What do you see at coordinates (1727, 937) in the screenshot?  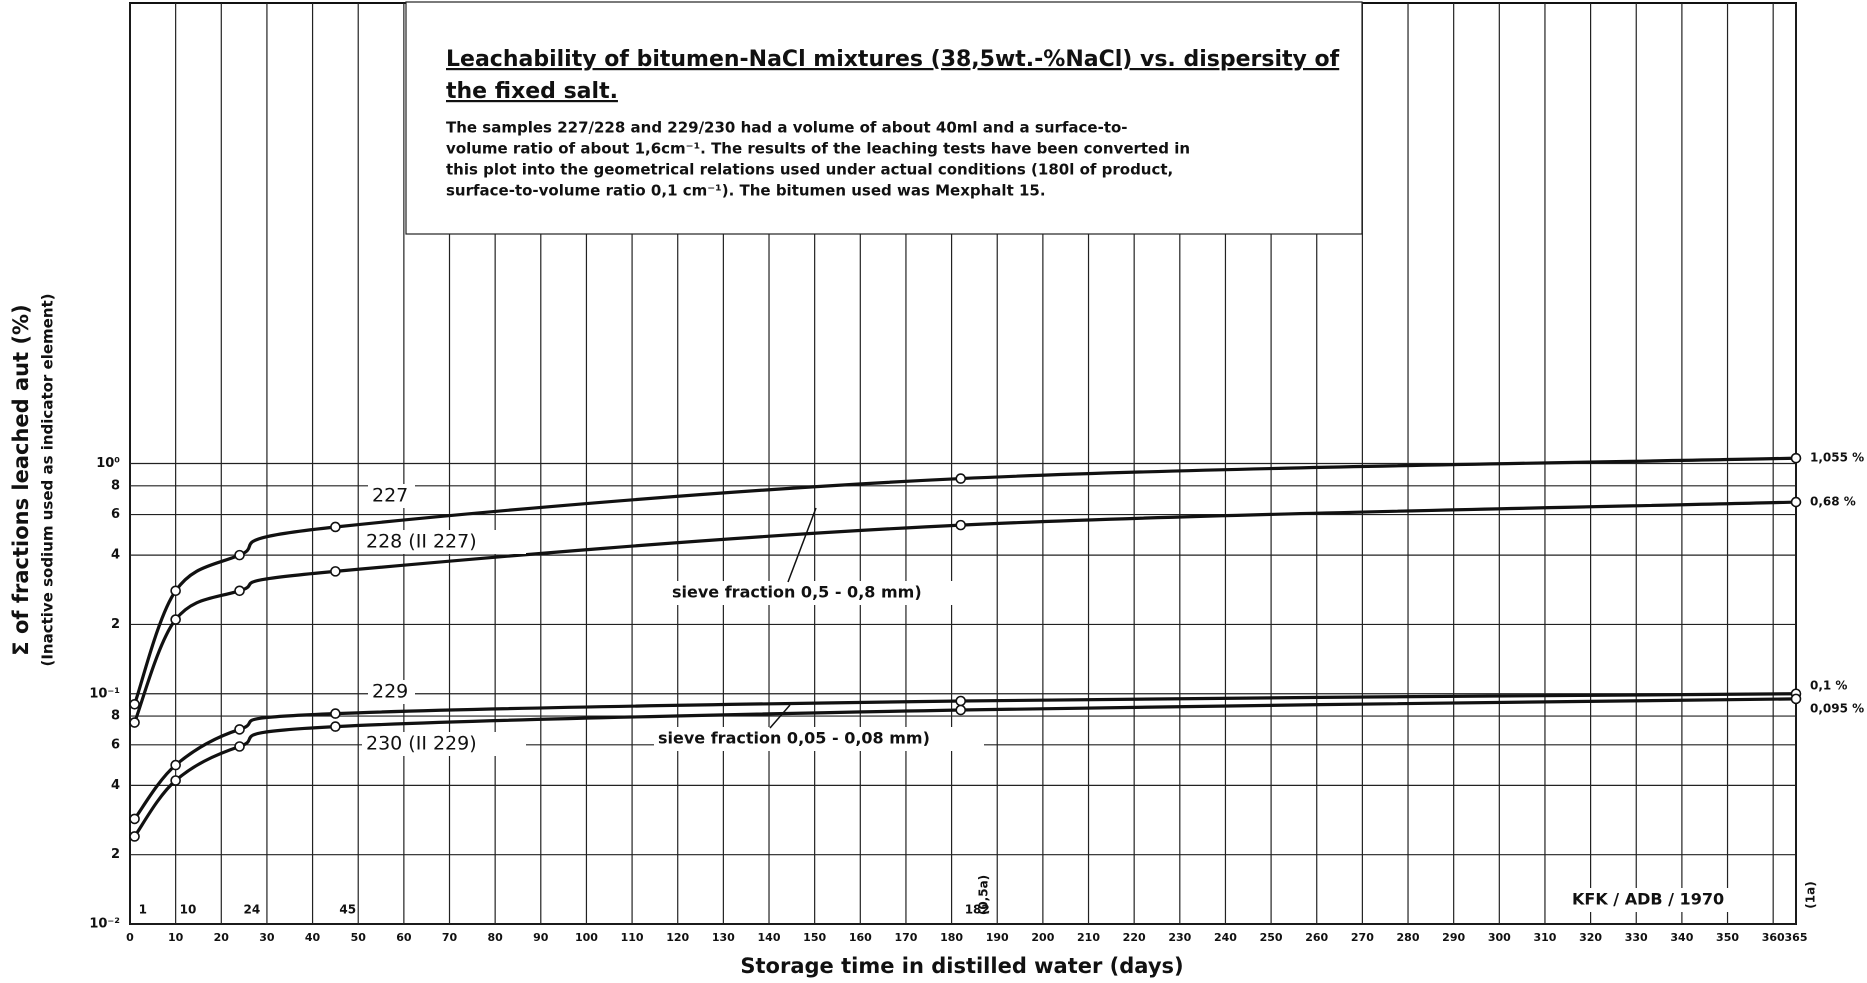 I see `x-tick-label: 350` at bounding box center [1727, 937].